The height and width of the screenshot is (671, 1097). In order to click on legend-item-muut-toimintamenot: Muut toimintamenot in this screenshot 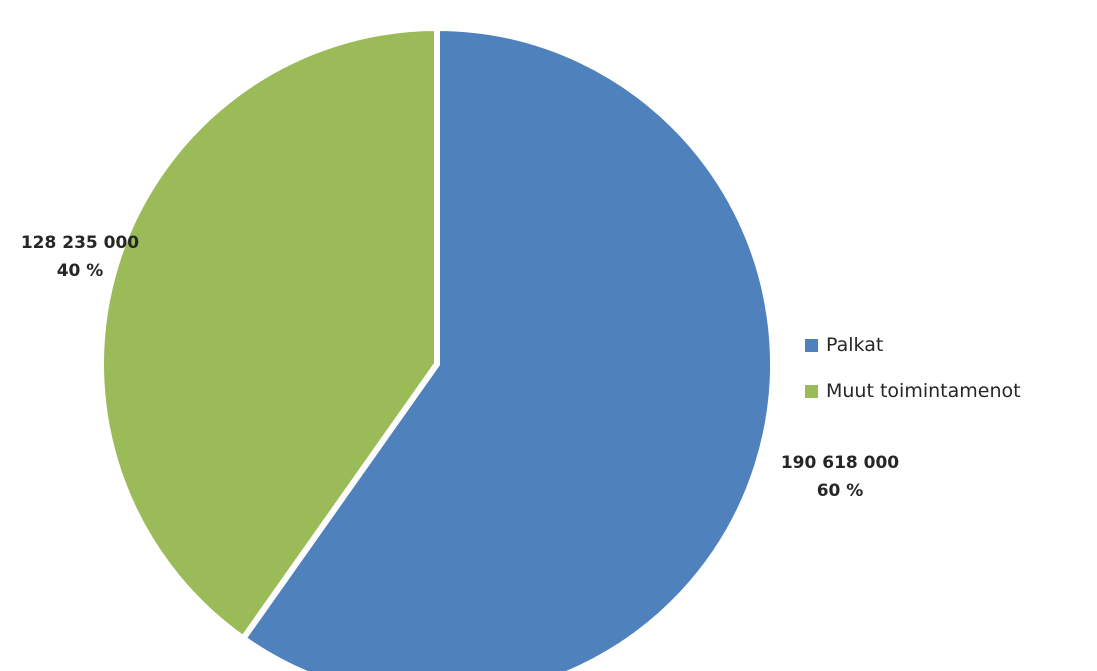, I will do `click(913, 391)`.